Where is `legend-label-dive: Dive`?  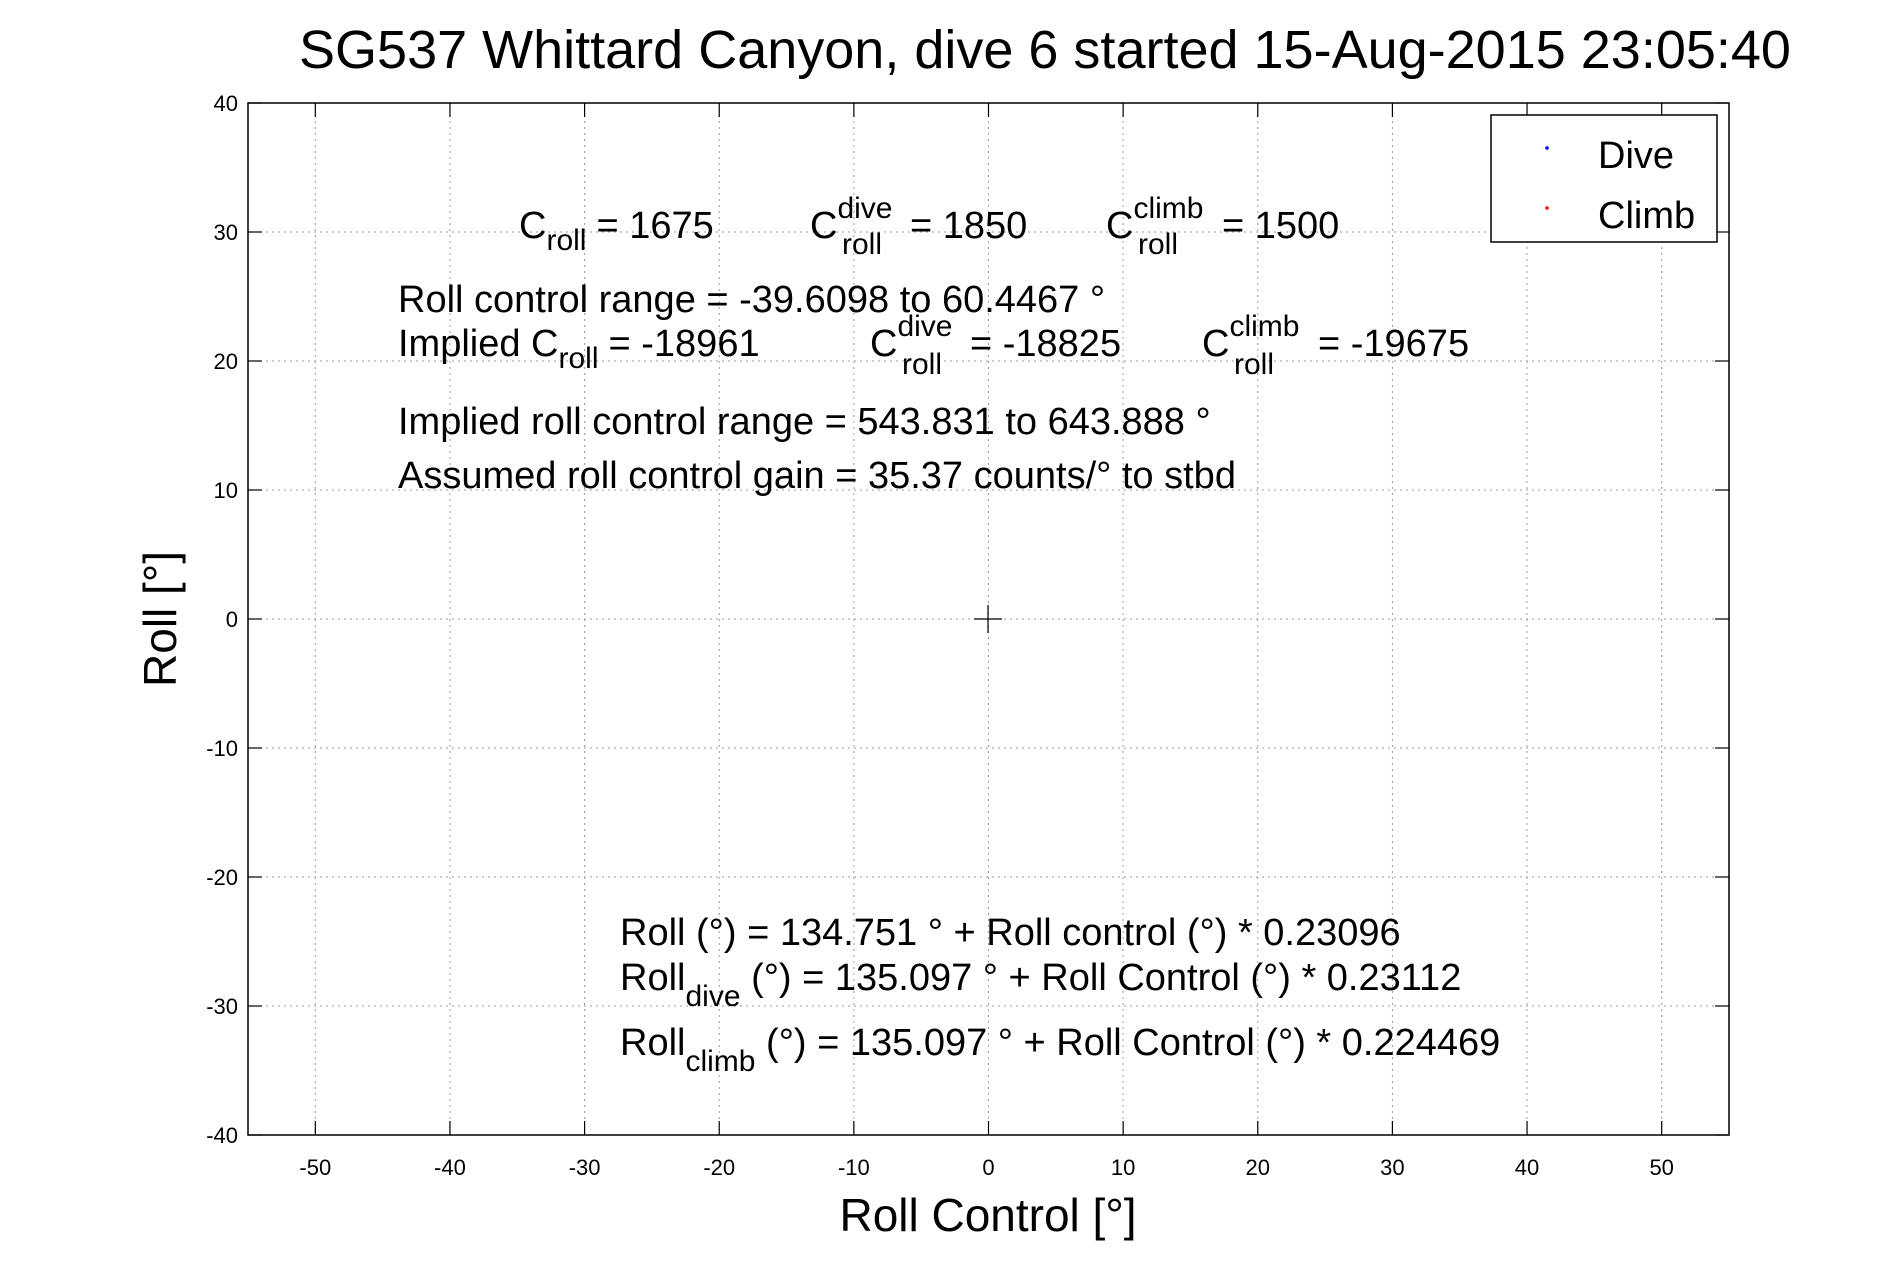
legend-label-dive: Dive is located at coordinates (1636, 156).